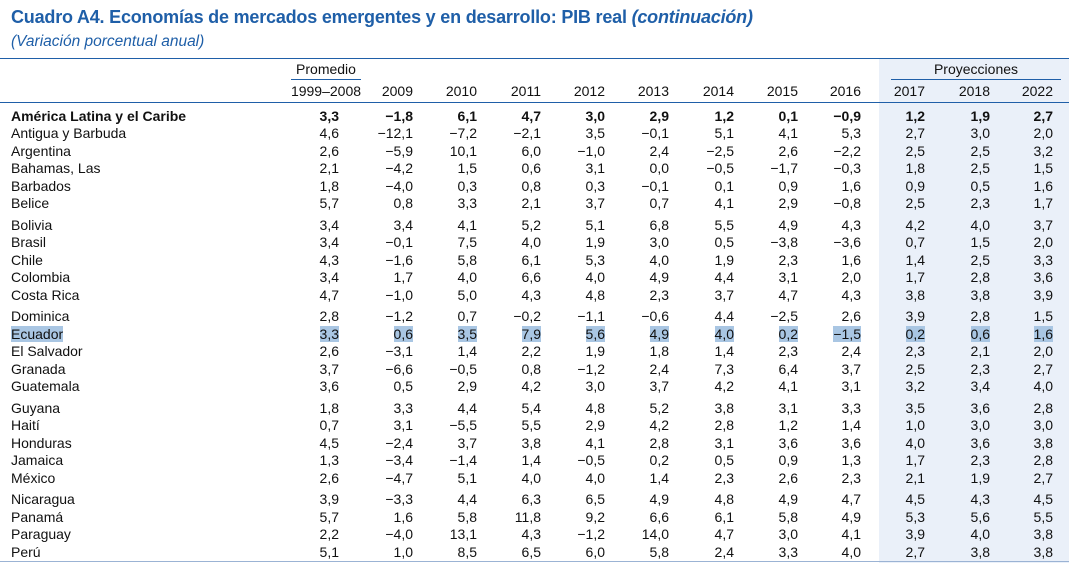 This screenshot has width=1069, height=563. What do you see at coordinates (527, 316) in the screenshot?
I see `value-cell: −0,2` at bounding box center [527, 316].